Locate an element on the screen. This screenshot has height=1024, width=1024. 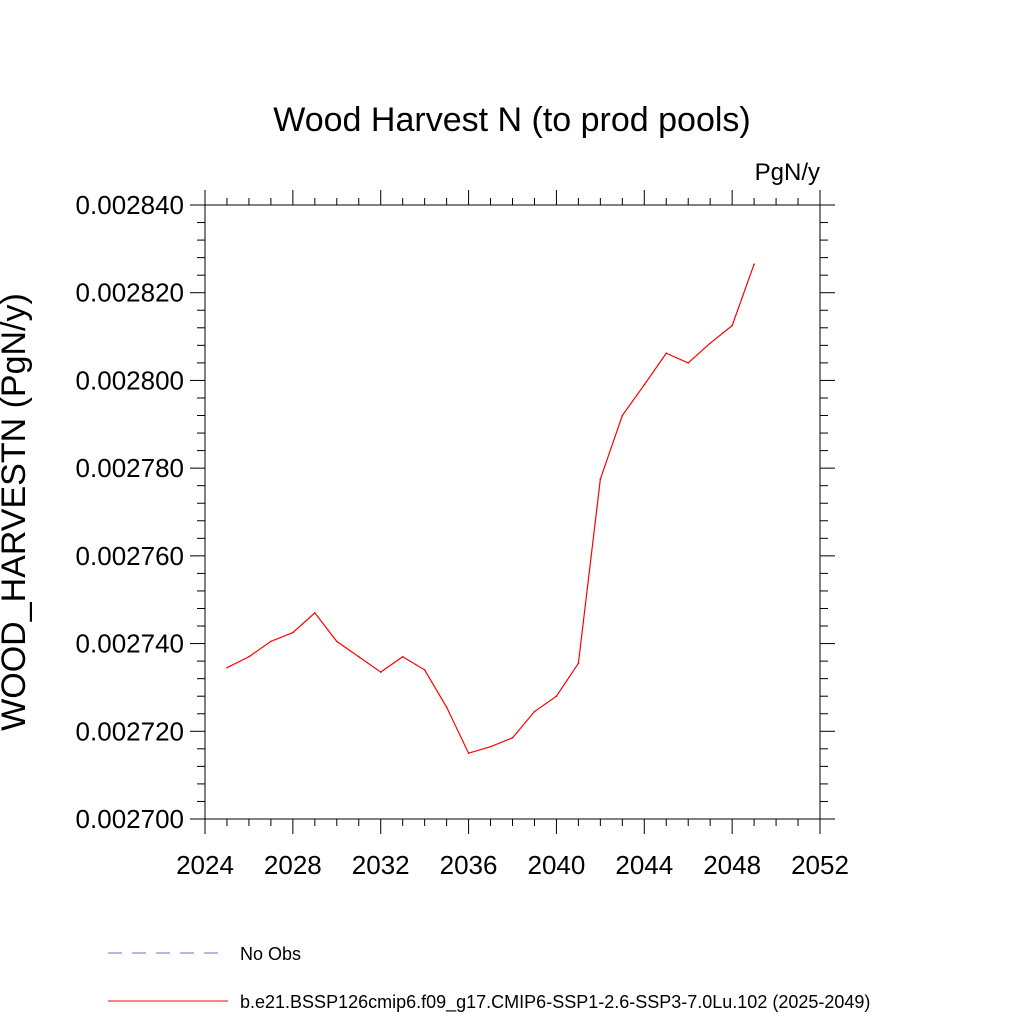
x-tick-label: 2024 is located at coordinates (205, 865).